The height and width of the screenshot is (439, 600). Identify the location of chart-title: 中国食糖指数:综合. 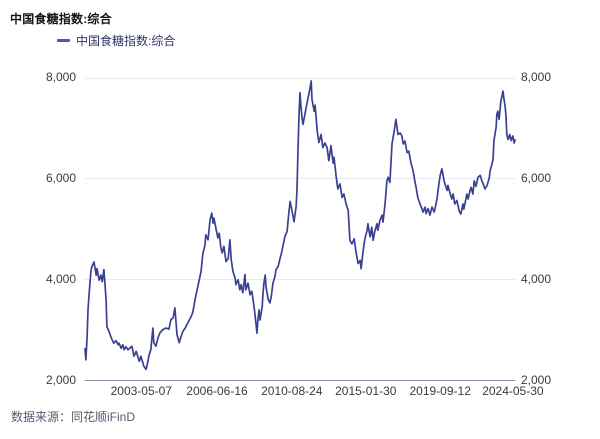
(61, 19).